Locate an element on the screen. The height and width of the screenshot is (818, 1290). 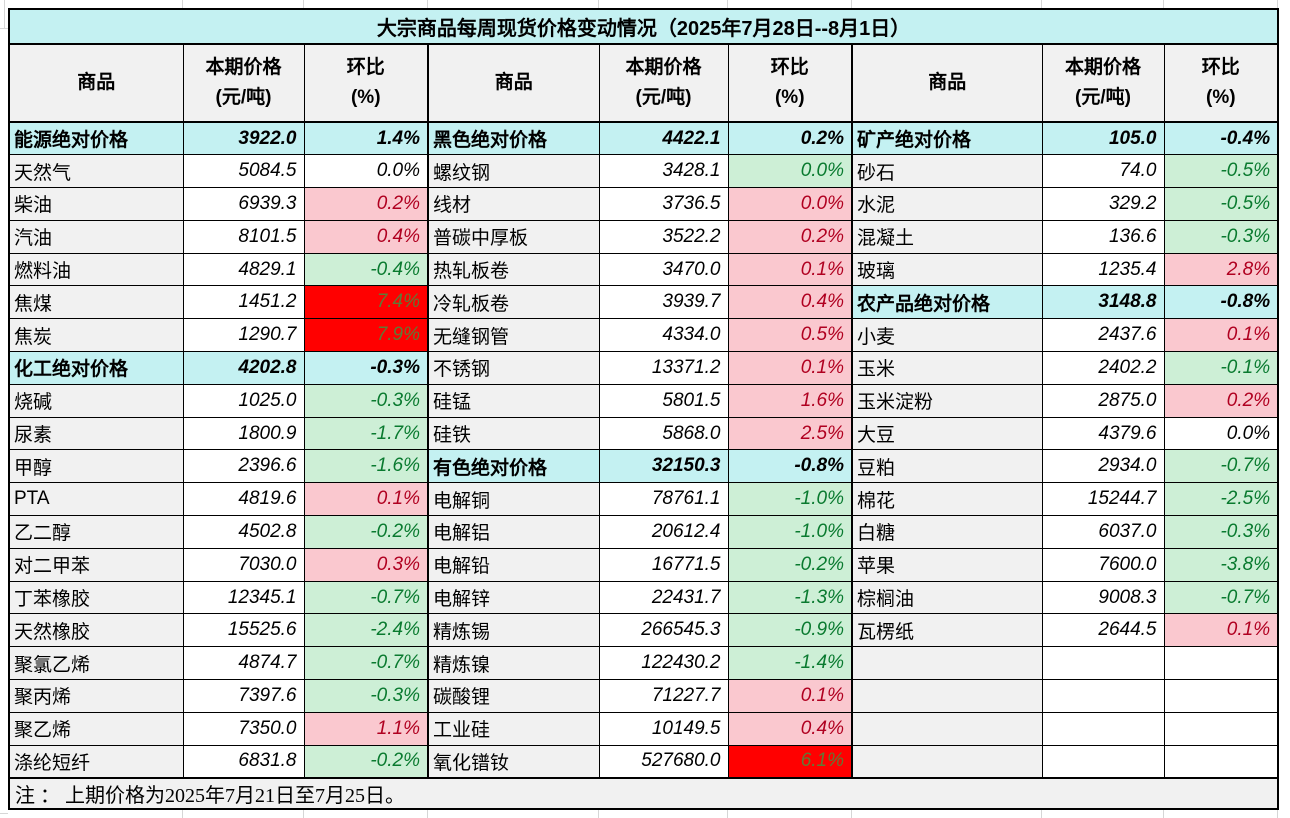
commodity-cell: 硅铁 is located at coordinates (513, 433).